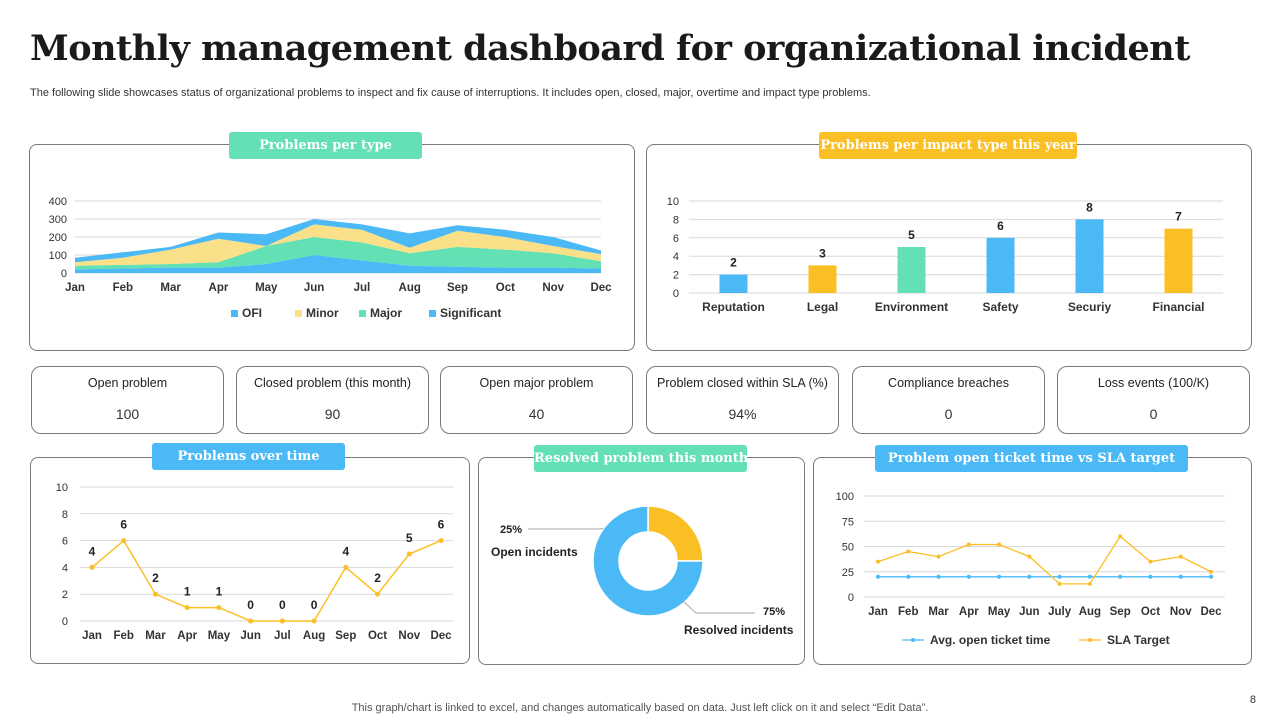 This screenshot has height=720, width=1280. Describe the element at coordinates (62, 488) in the screenshot. I see `y-tick-label: 10` at that location.